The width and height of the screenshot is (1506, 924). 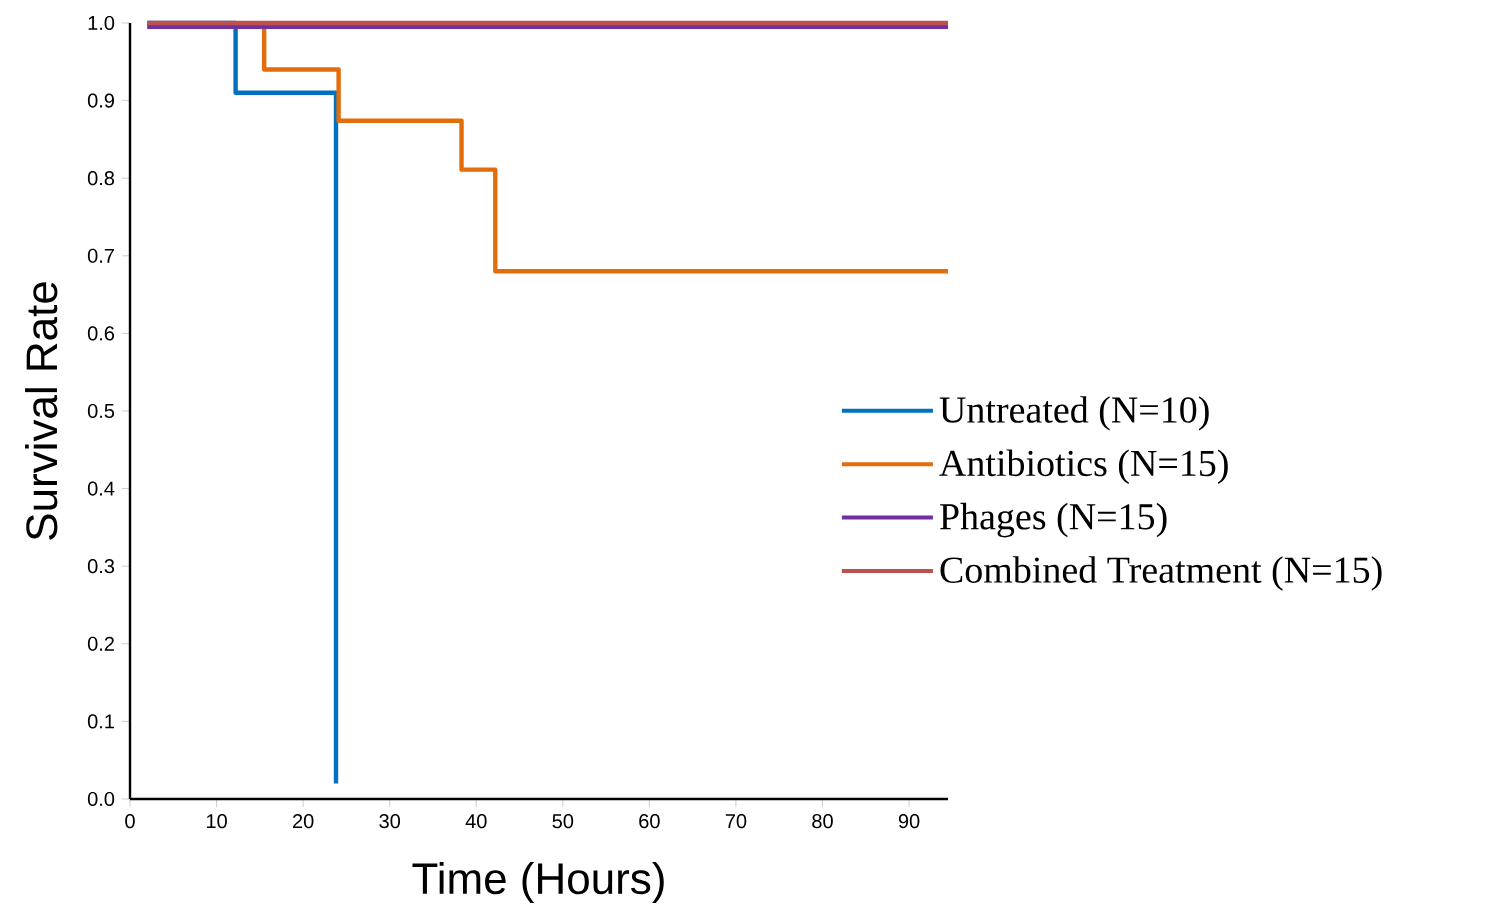 I want to click on legend-label: Untreated (N=10), so click(x=1074, y=413).